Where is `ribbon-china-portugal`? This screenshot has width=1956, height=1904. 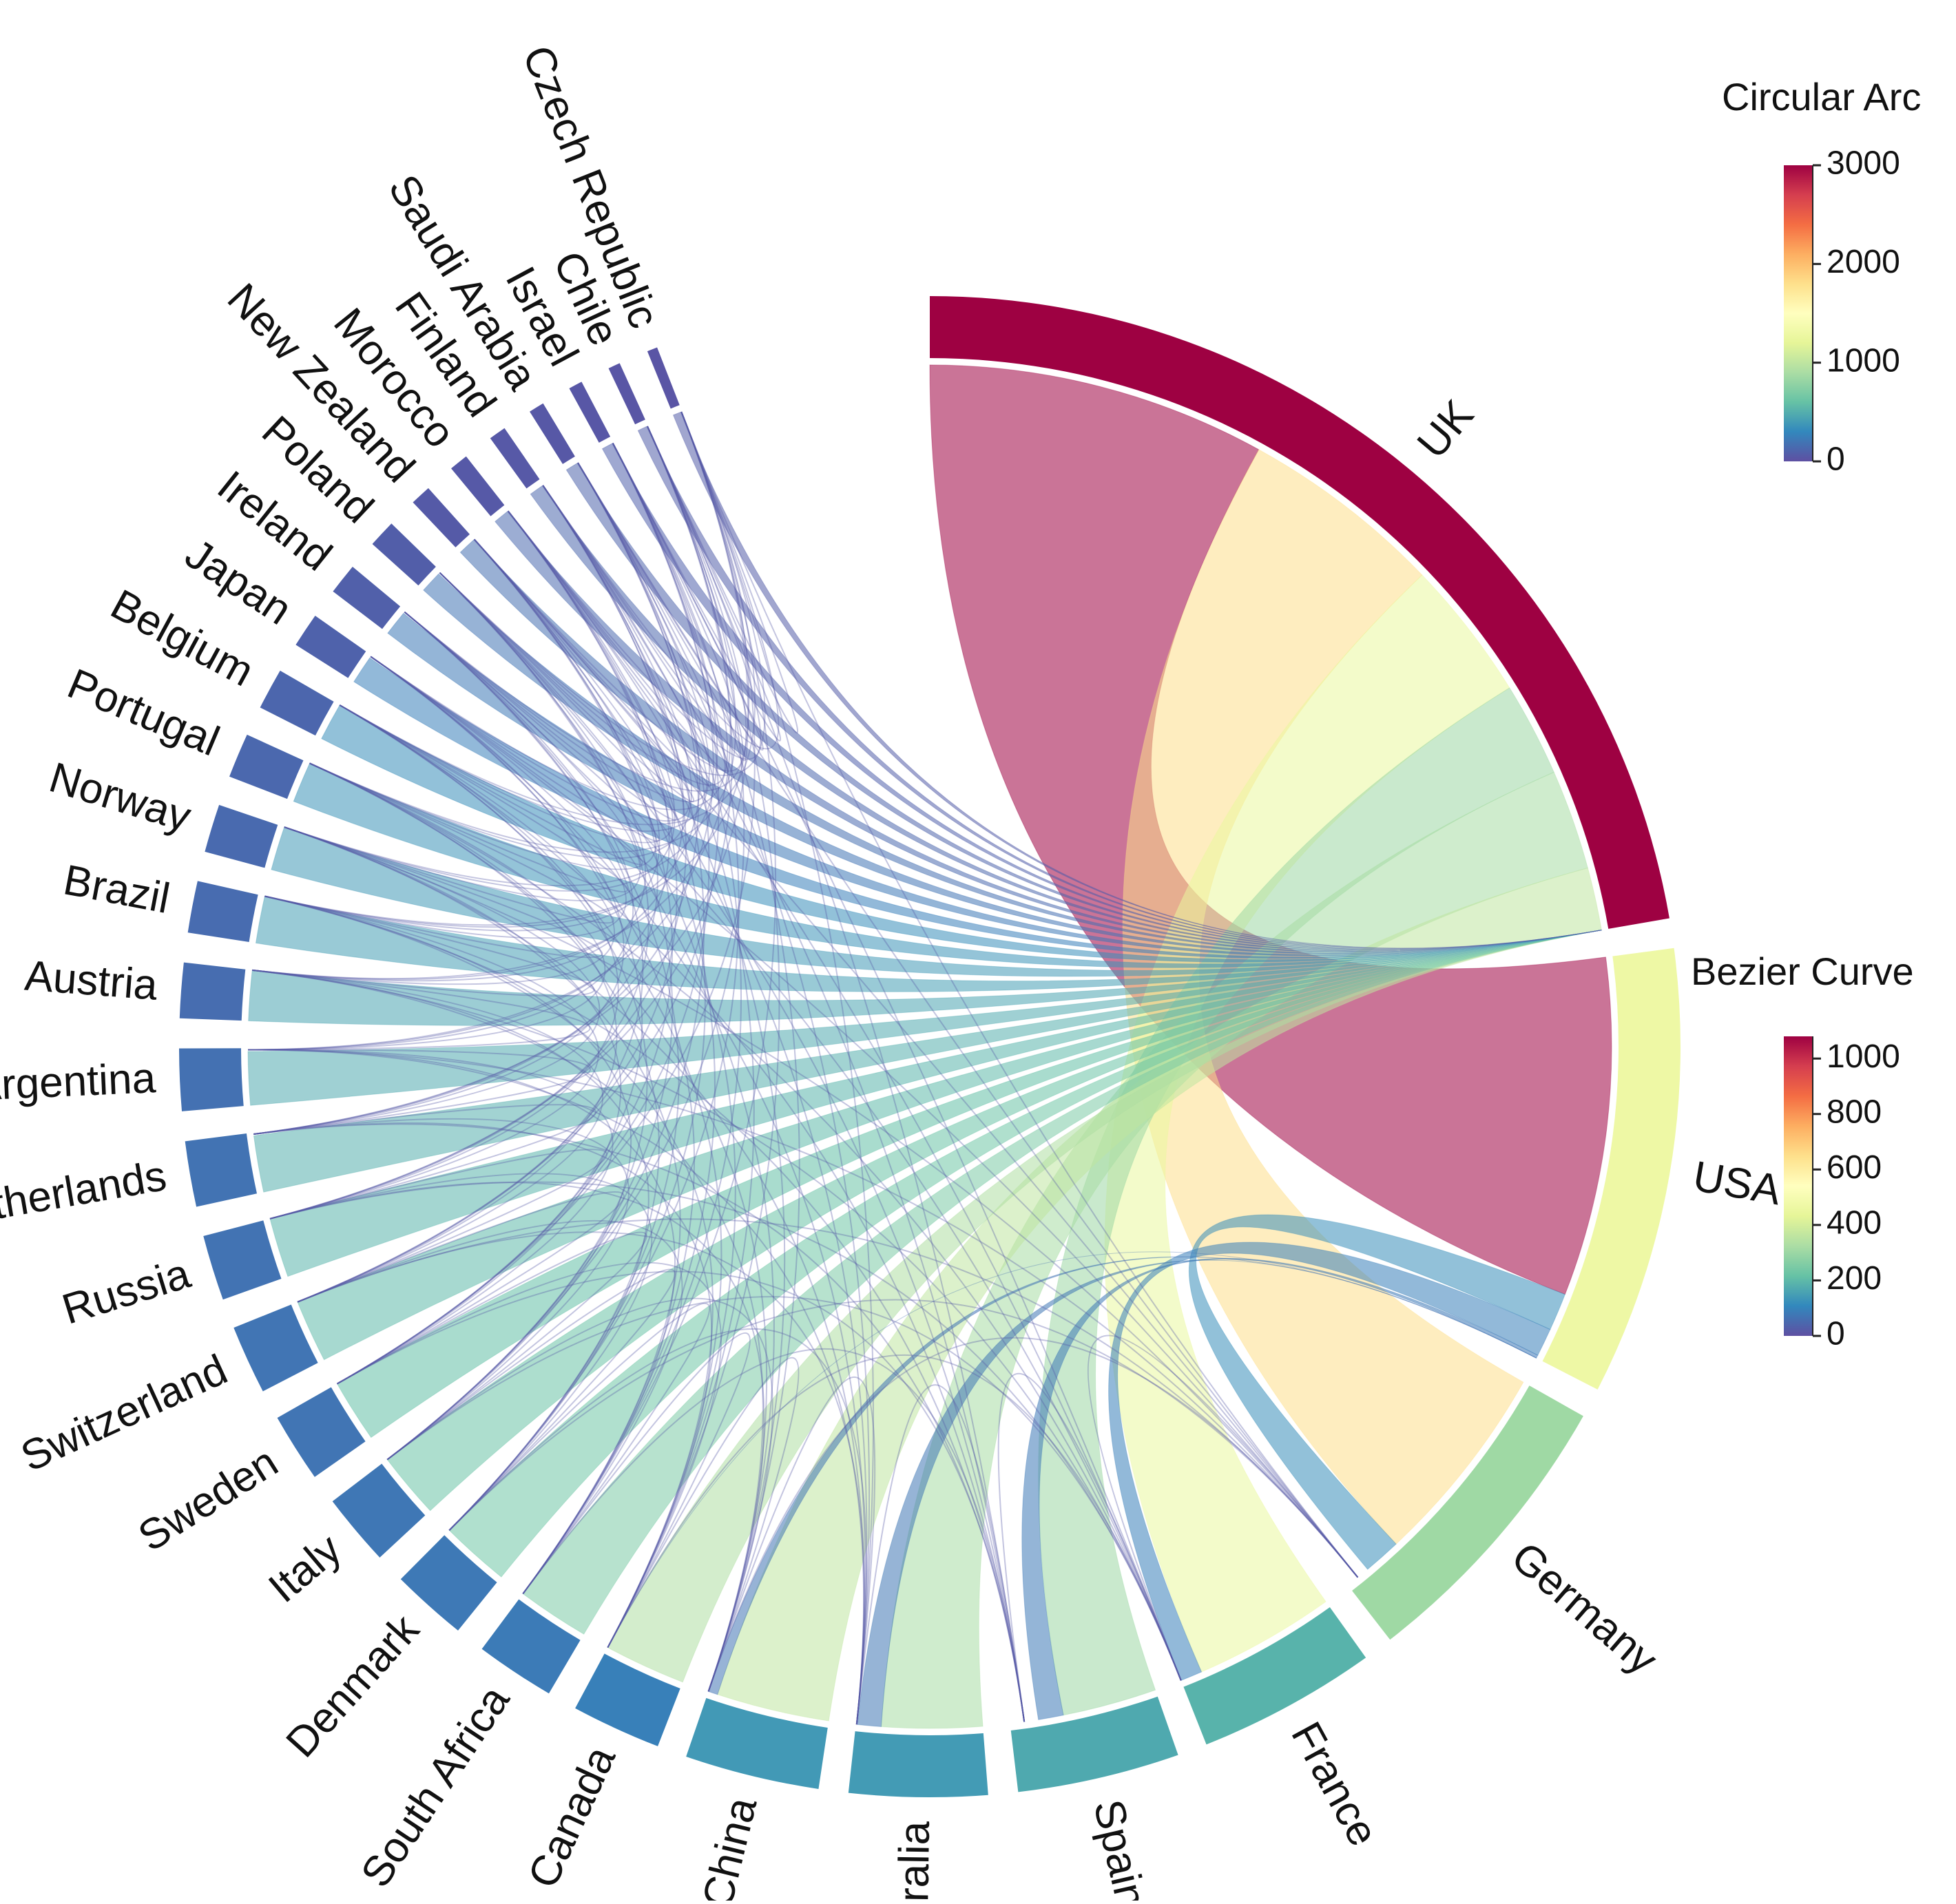 ribbon-china-portugal is located at coordinates (538, 1227).